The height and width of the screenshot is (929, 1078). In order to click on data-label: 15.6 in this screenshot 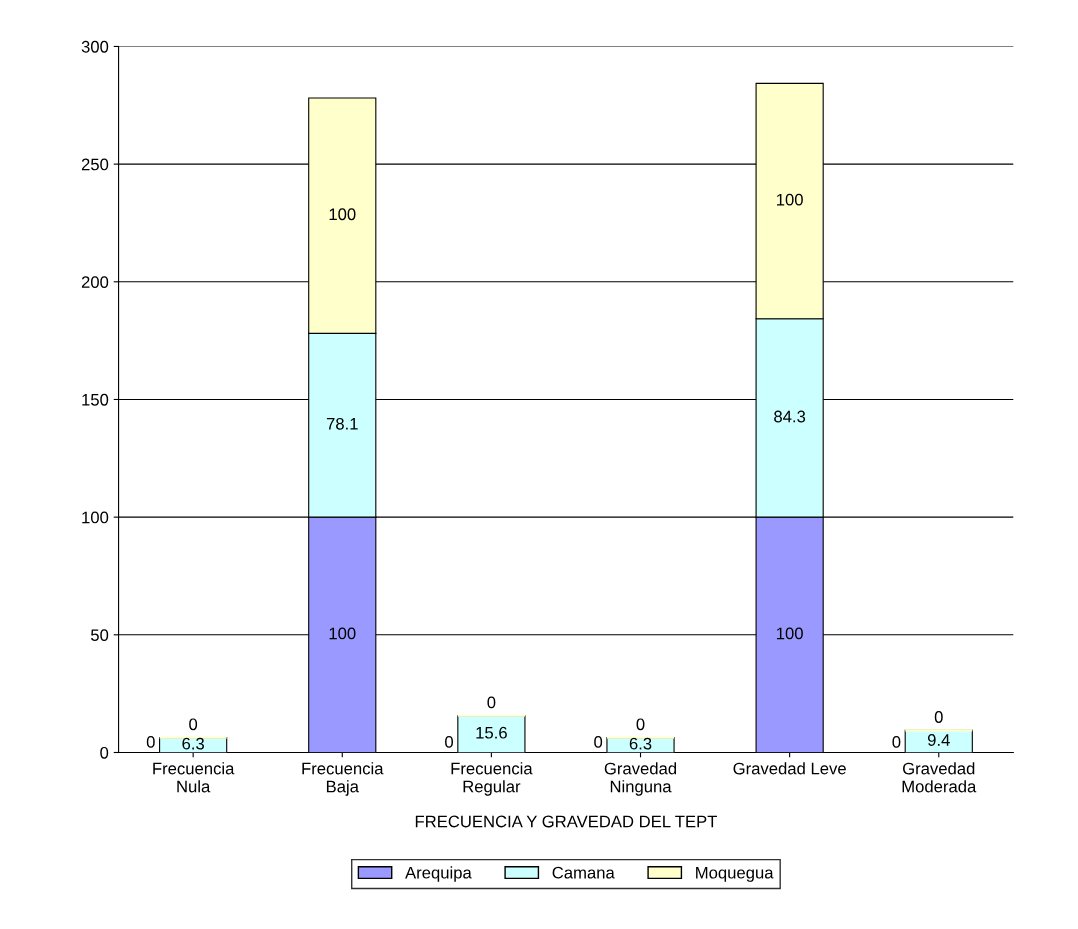, I will do `click(491, 732)`.